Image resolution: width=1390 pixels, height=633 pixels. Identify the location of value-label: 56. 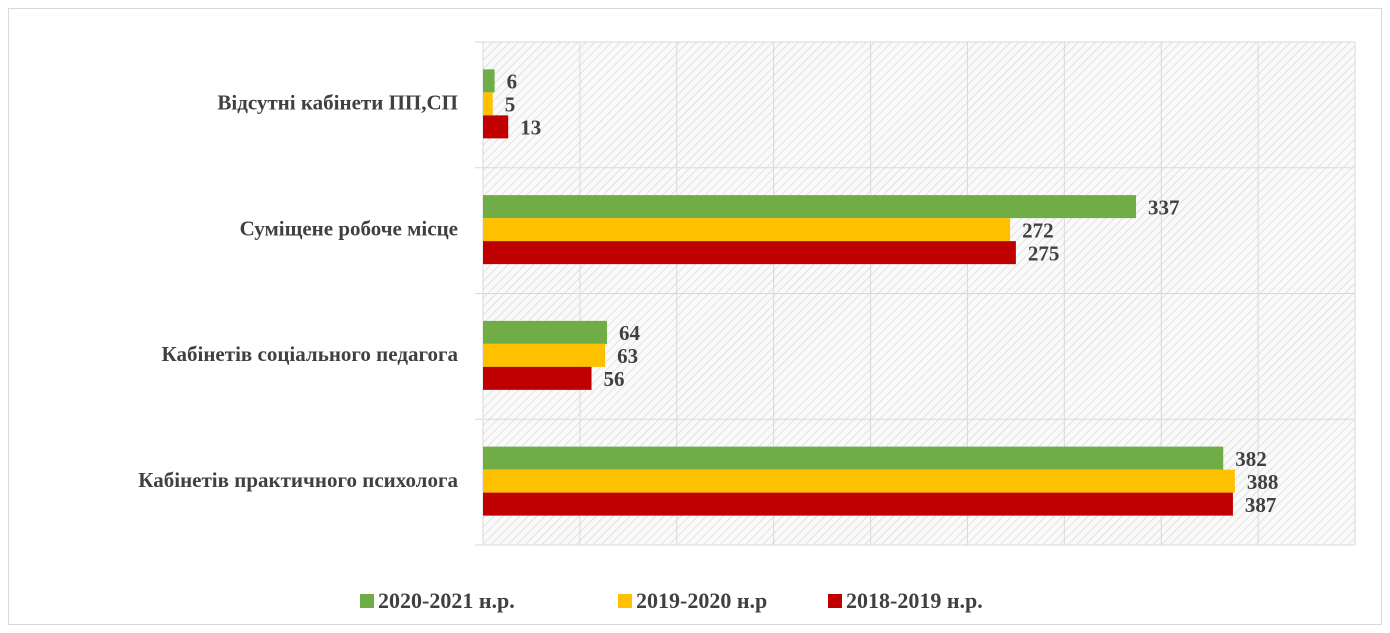
(614, 379).